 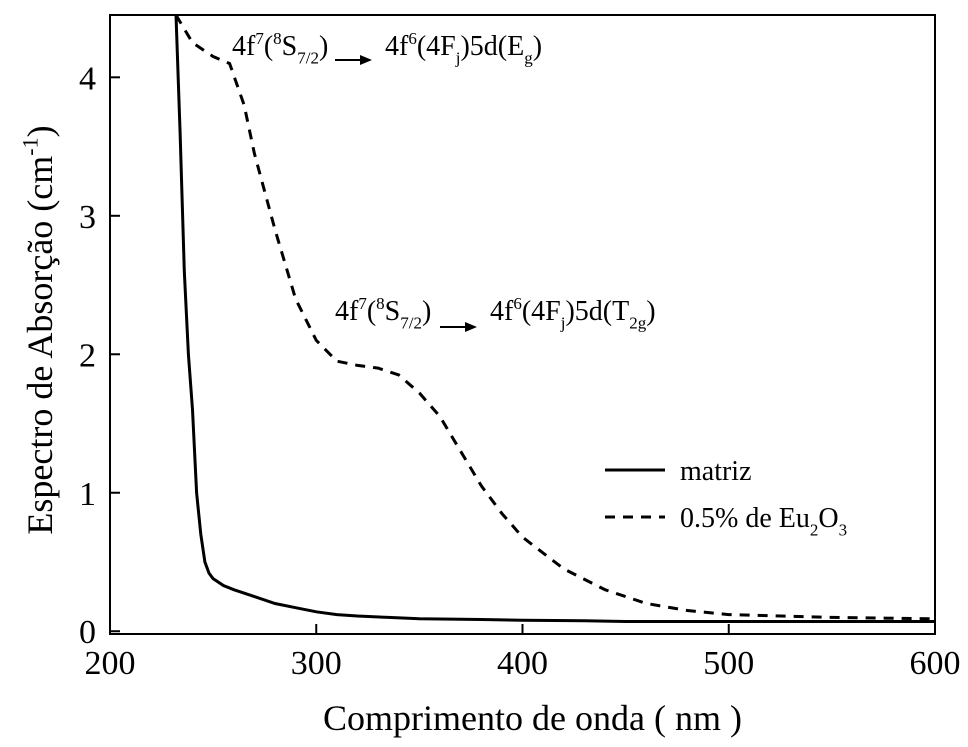 What do you see at coordinates (638, 322) in the screenshot?
I see `text-part: 2g` at bounding box center [638, 322].